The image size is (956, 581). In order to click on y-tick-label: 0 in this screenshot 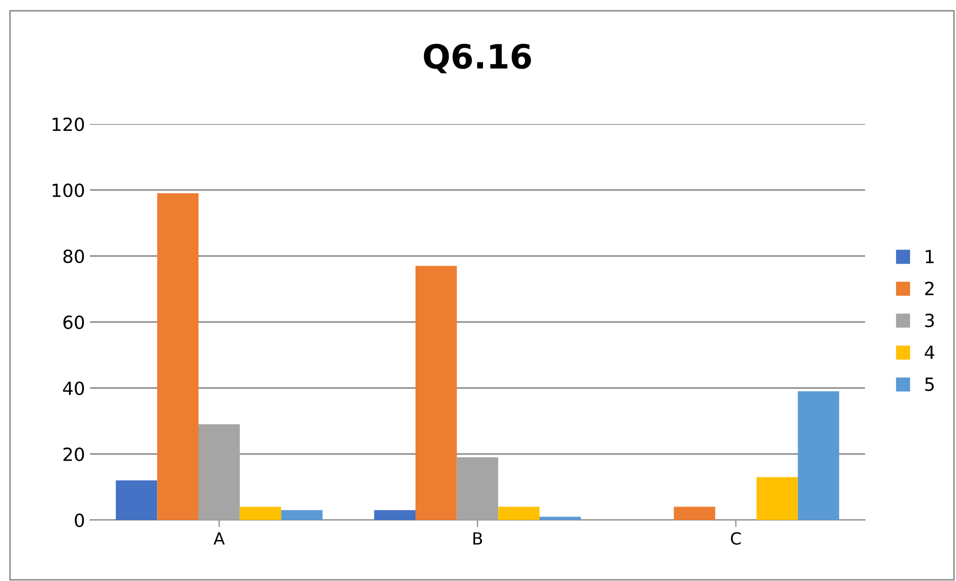, I will do `click(79, 520)`.